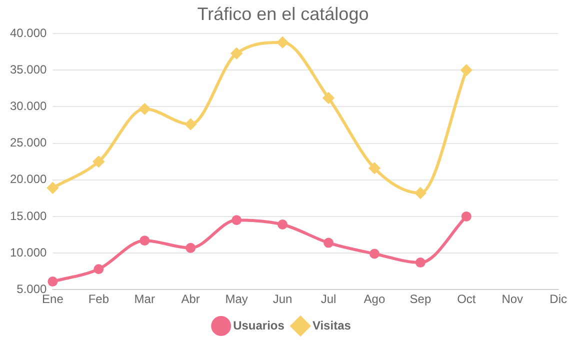 The image size is (570, 342). Describe the element at coordinates (29, 69) in the screenshot. I see `y-tick-label: 35.000` at that location.